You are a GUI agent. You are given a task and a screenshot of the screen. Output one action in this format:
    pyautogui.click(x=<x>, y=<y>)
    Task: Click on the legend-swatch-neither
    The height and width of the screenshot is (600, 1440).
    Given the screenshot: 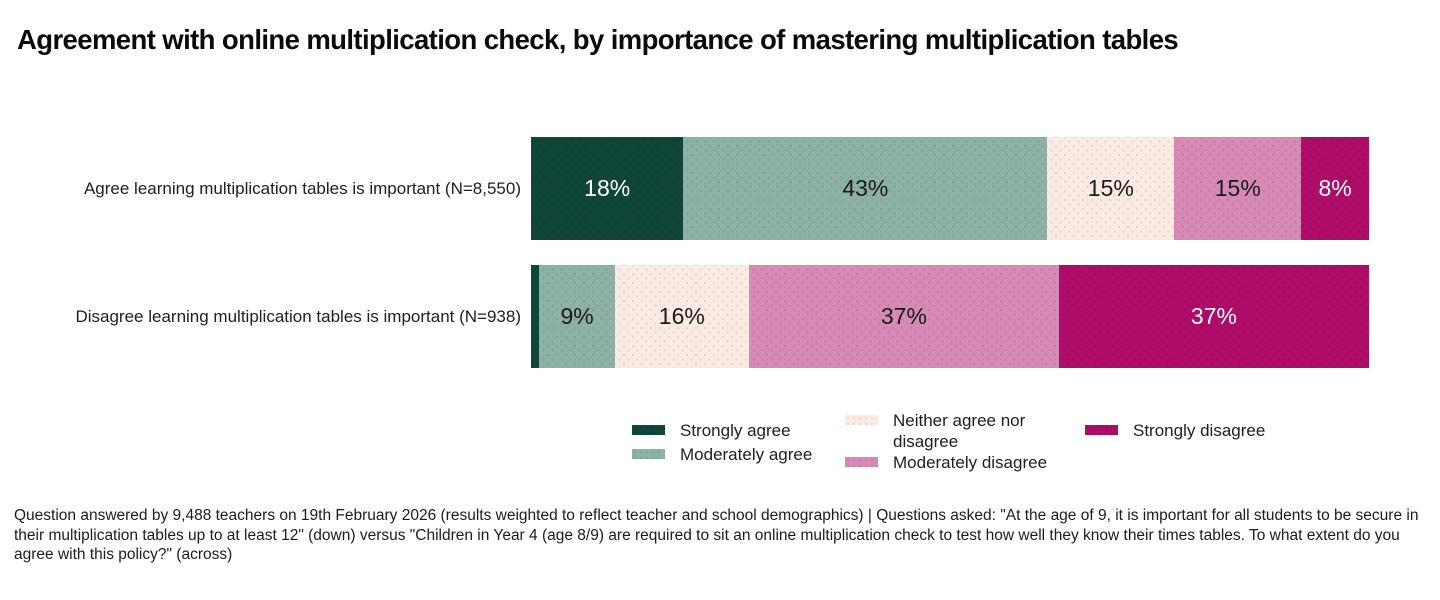 What is the action you would take?
    pyautogui.click(x=861, y=420)
    